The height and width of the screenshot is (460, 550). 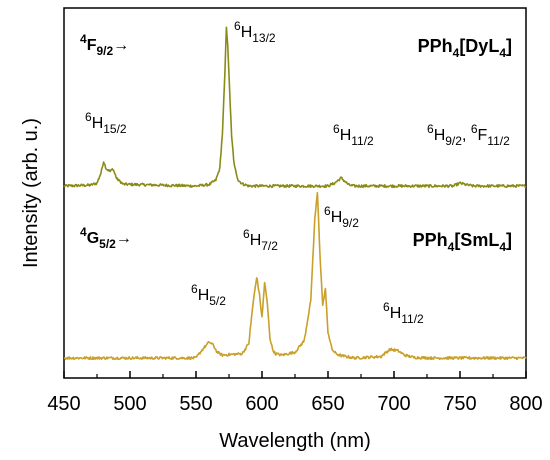 What do you see at coordinates (462, 242) in the screenshot?
I see `series-legend-label: PPh4[SmL4]` at bounding box center [462, 242].